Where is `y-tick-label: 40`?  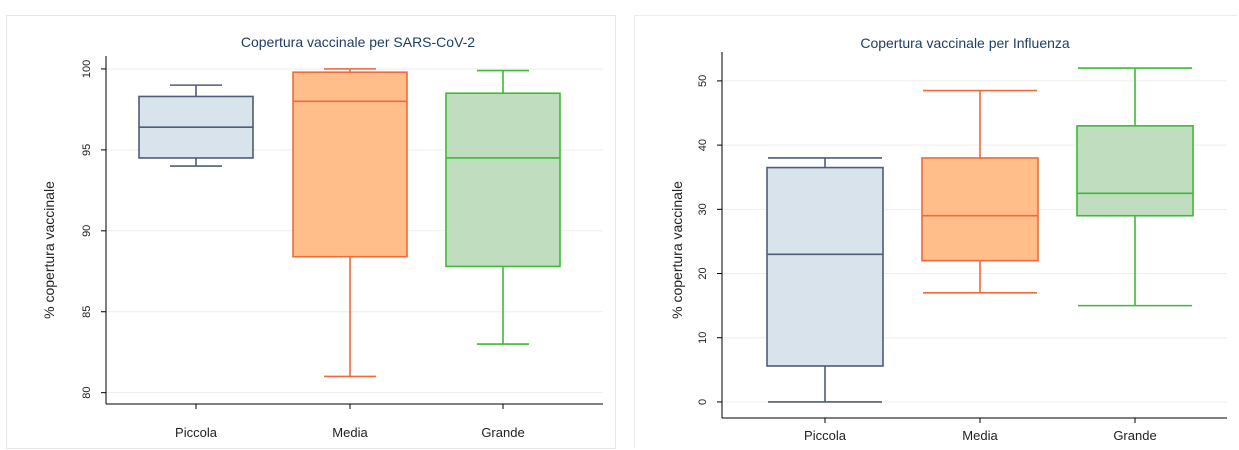 y-tick-label: 40 is located at coordinates (703, 145).